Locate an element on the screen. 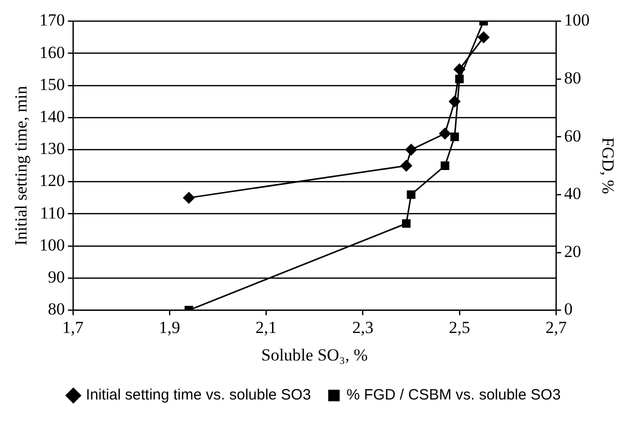 The height and width of the screenshot is (421, 633). y2-tick-label: 40 is located at coordinates (573, 194).